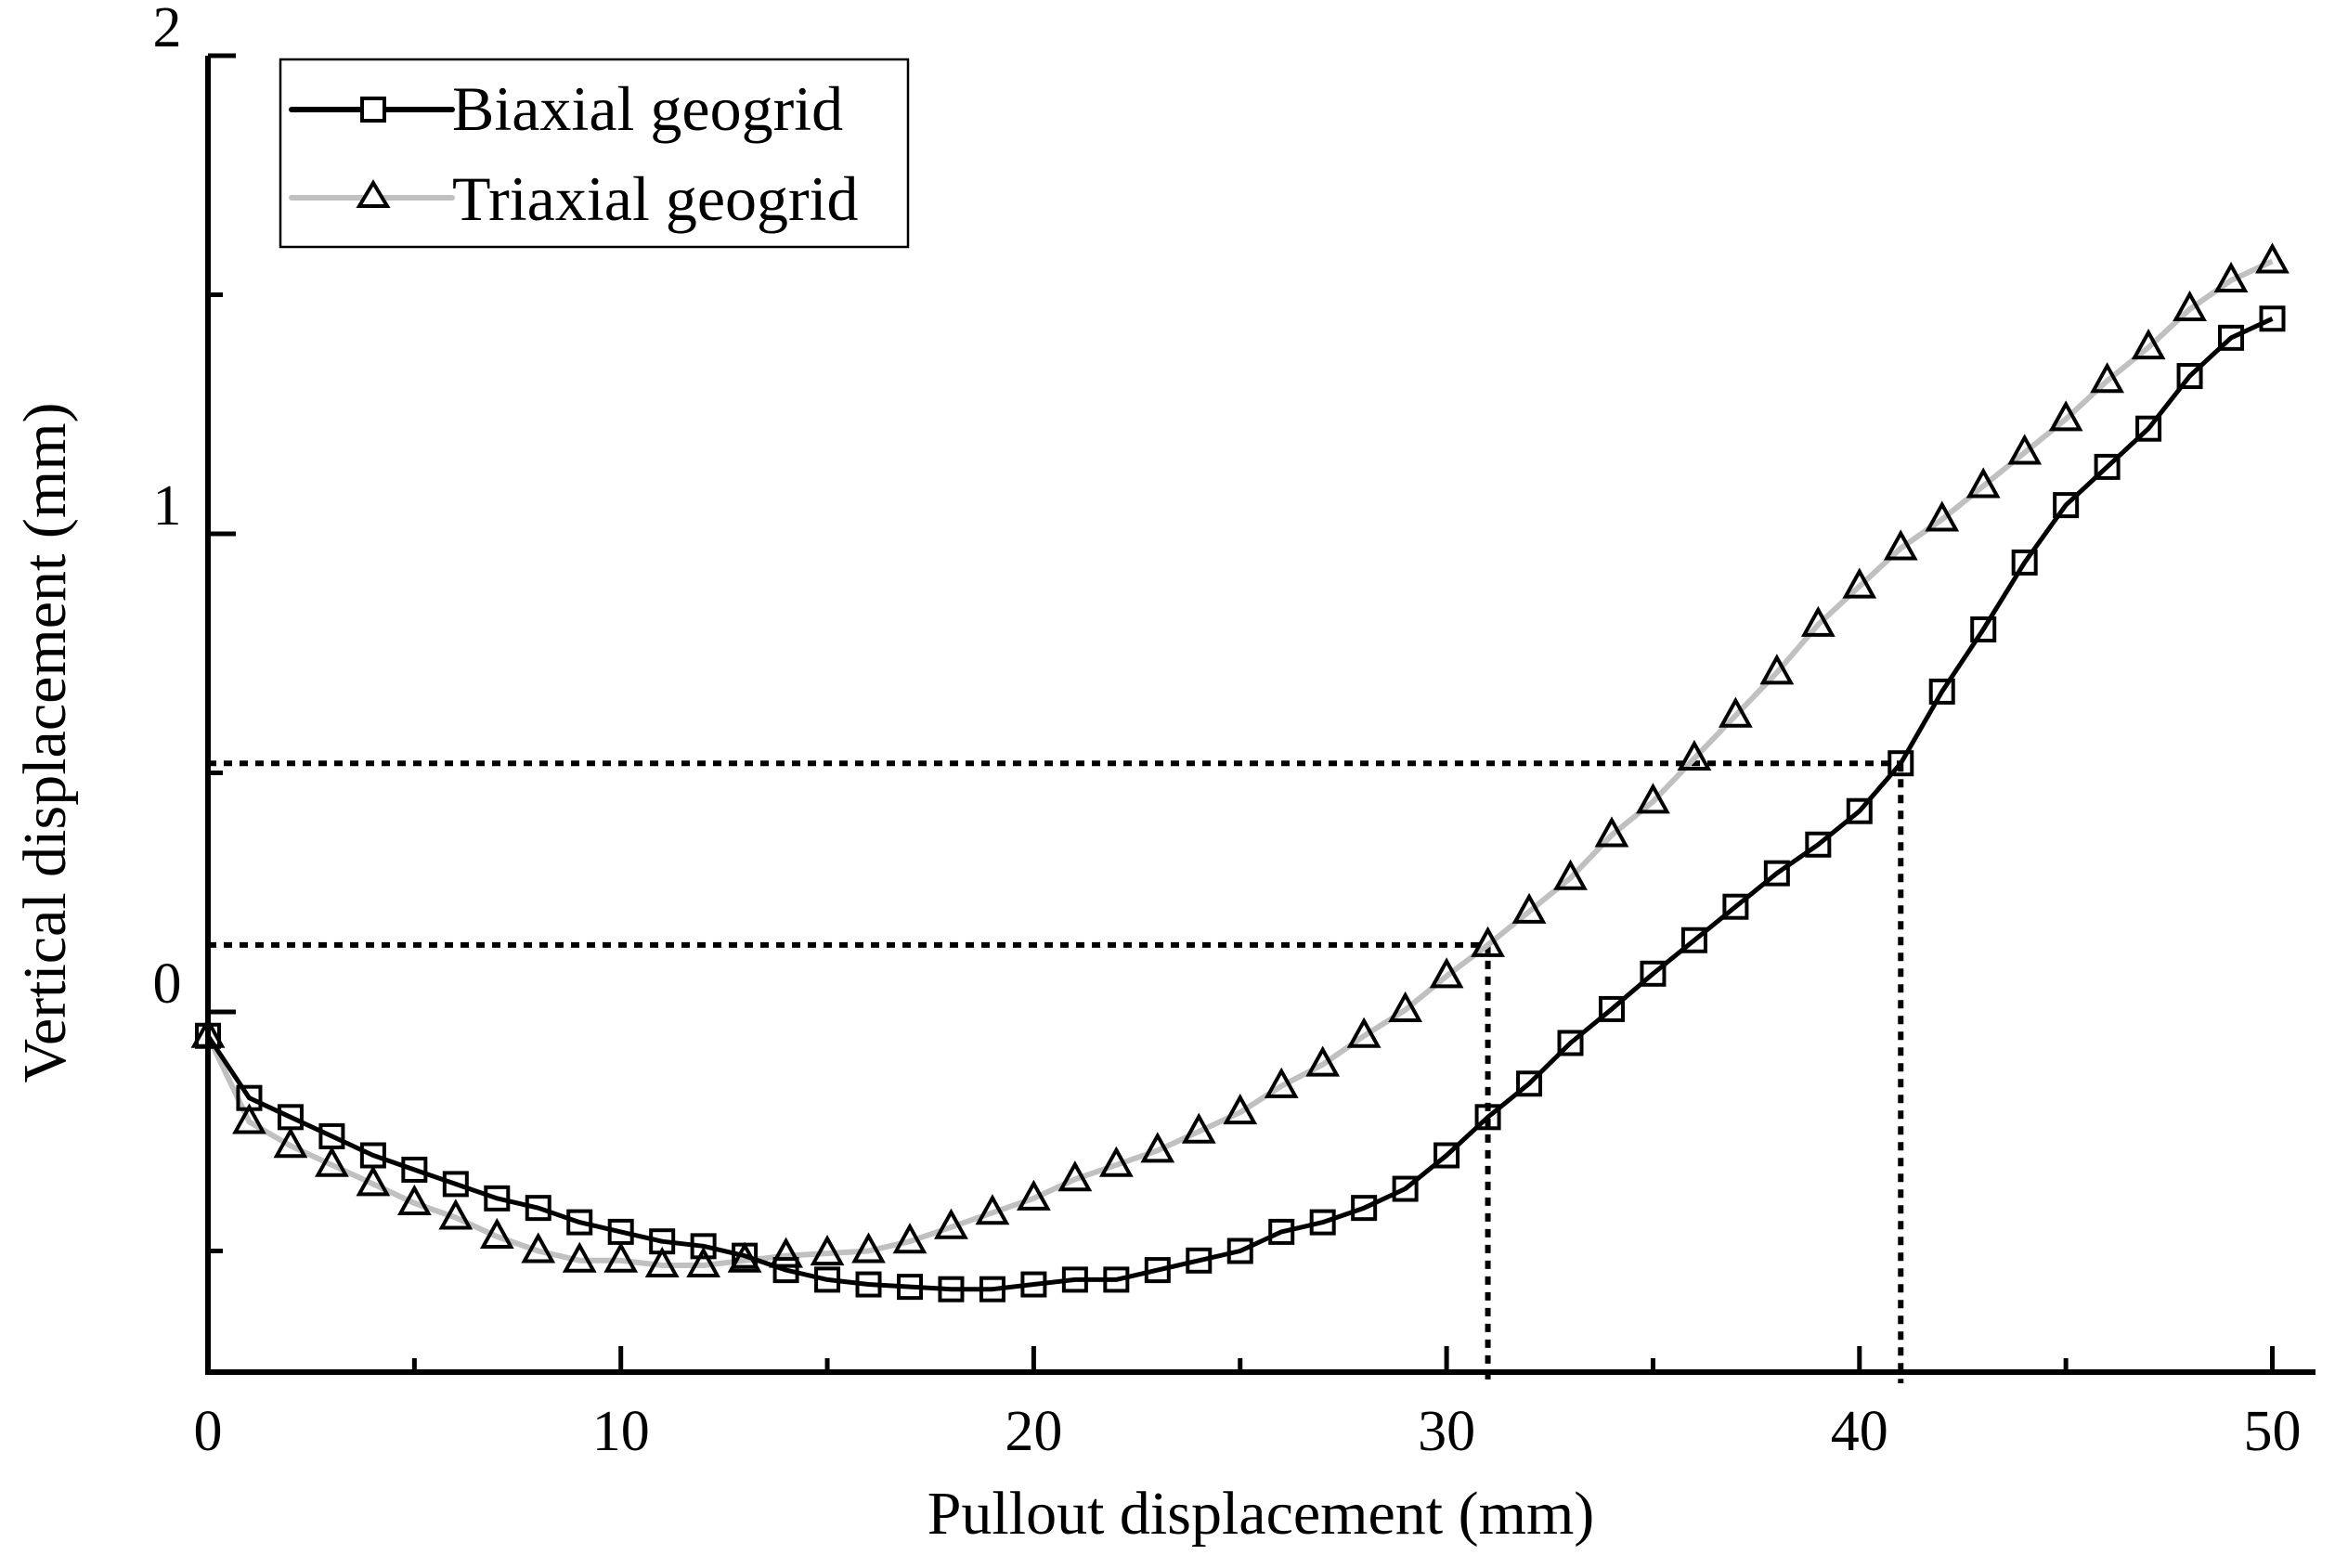  I want to click on x-tick-label: 30, so click(1446, 1431).